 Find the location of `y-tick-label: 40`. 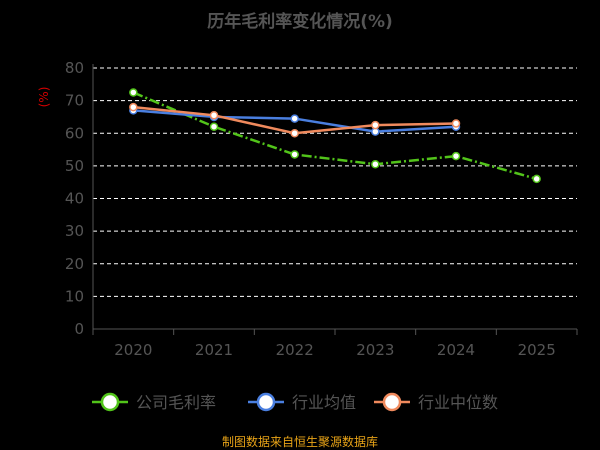

y-tick-label: 40 is located at coordinates (74, 199).